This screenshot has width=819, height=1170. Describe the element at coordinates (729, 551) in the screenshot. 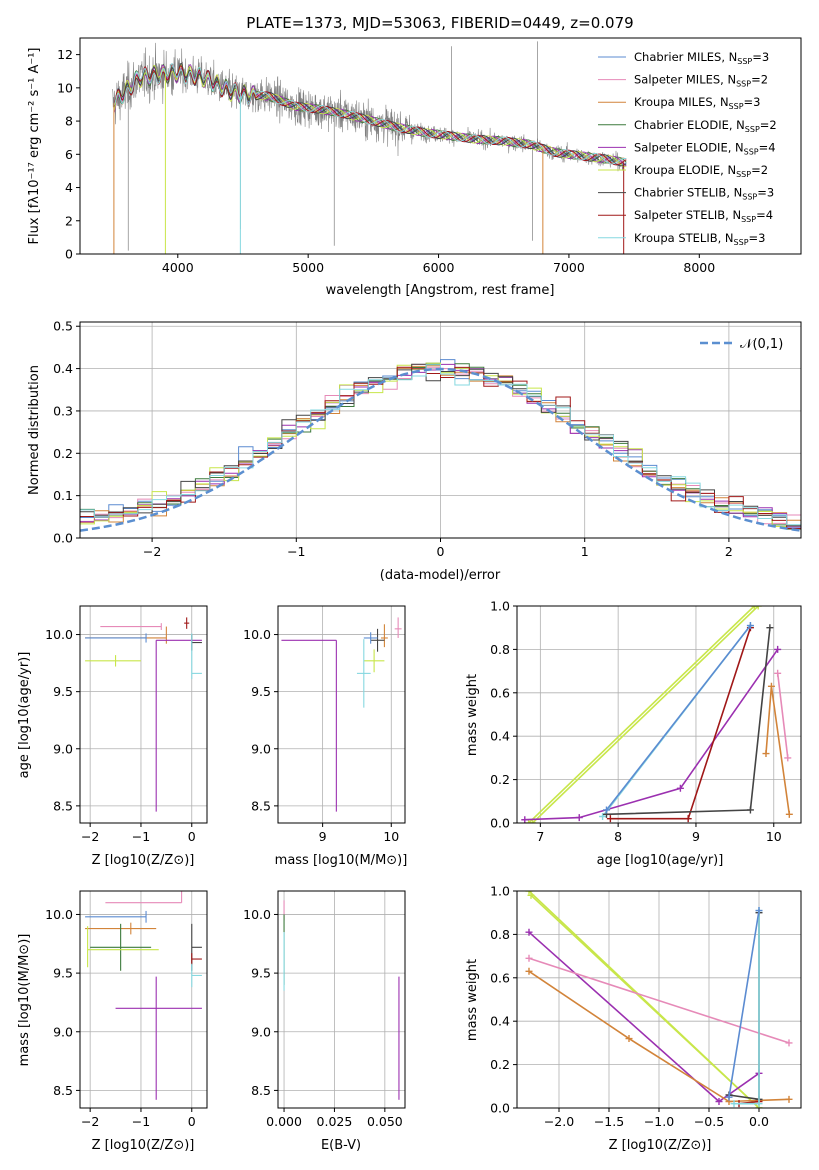

I see `x-tick-label: 2` at that location.